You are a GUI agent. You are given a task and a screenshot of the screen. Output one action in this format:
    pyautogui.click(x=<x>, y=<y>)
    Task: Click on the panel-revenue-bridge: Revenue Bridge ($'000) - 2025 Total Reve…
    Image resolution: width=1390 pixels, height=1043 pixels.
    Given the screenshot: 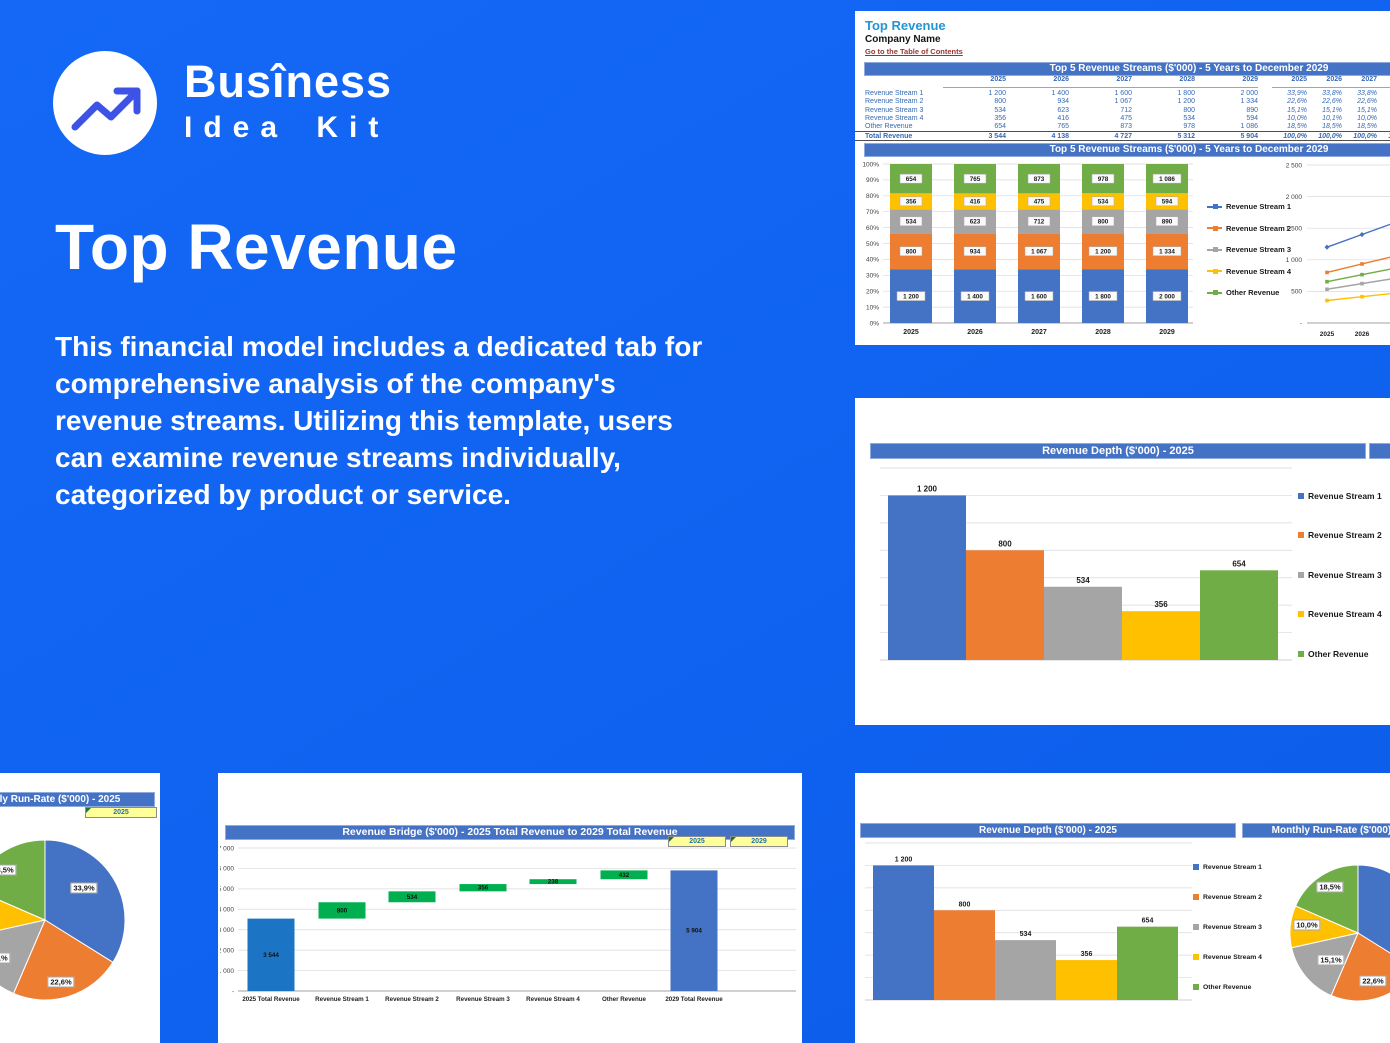 What is the action you would take?
    pyautogui.click(x=510, y=908)
    